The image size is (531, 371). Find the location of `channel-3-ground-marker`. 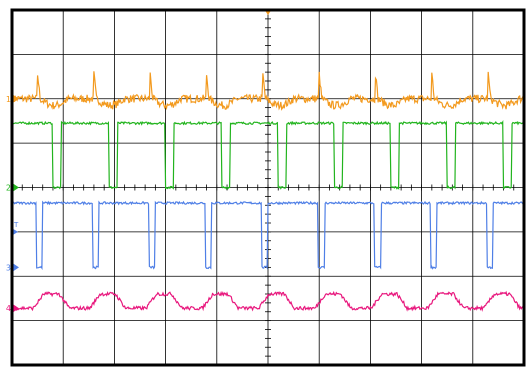

channel-3-ground-marker is located at coordinates (16, 267).